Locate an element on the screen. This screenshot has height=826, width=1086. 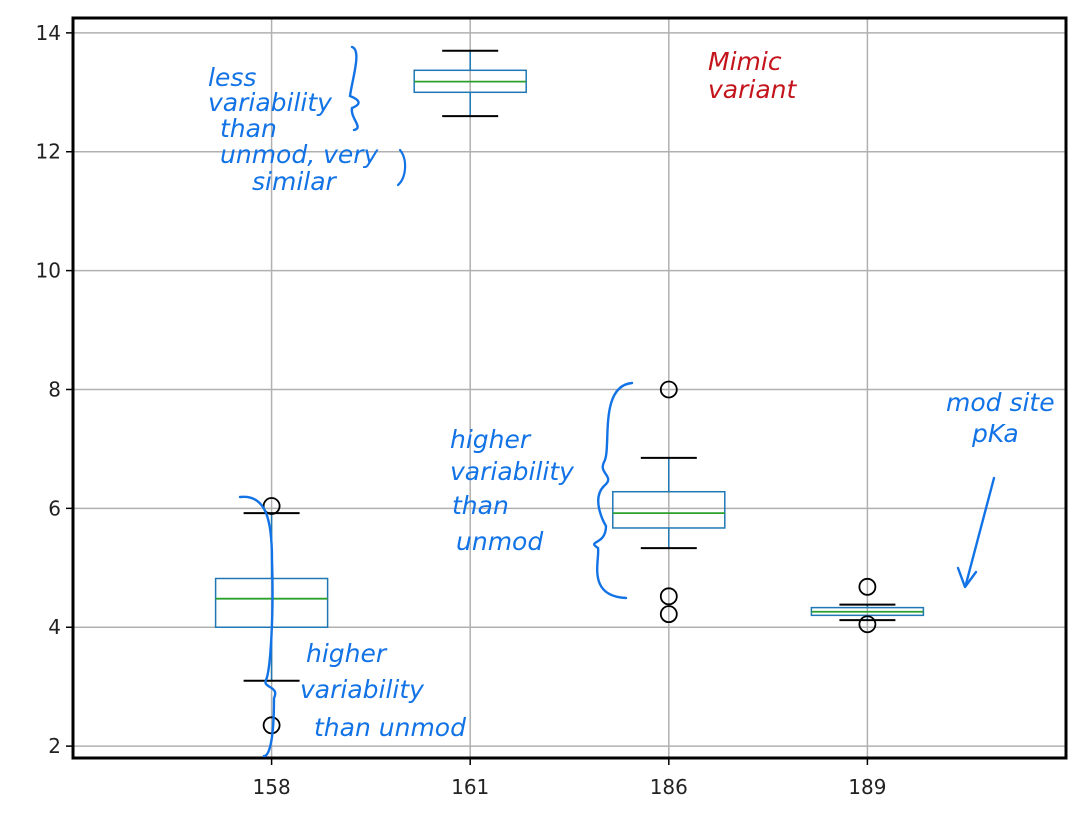
annotation-line: pKa is located at coordinates (995, 433).